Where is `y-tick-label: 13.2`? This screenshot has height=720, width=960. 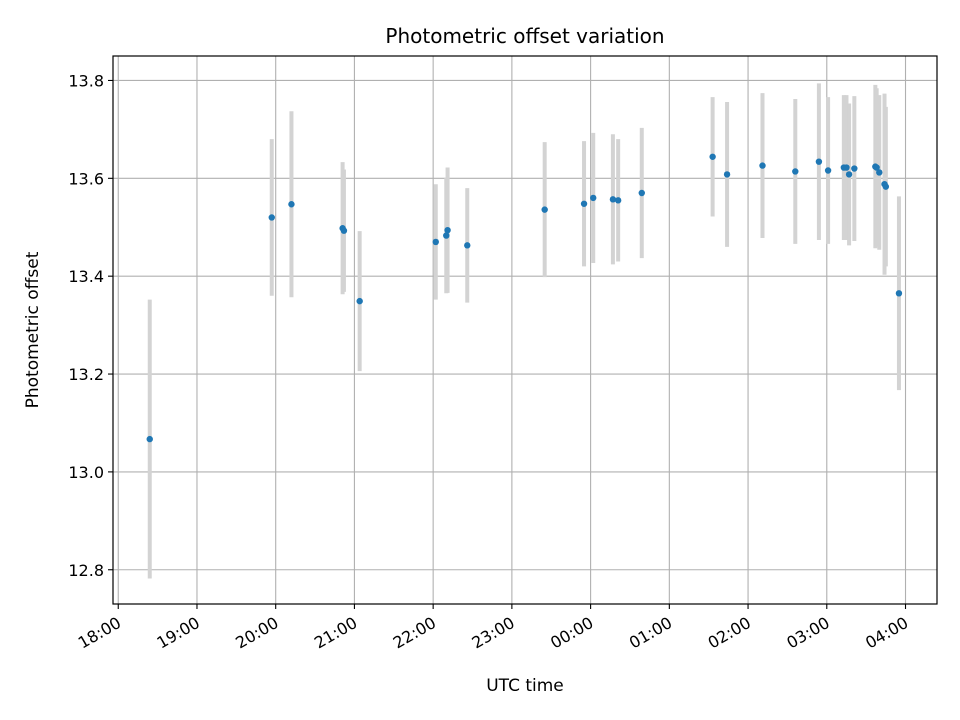 y-tick-label: 13.2 is located at coordinates (86, 374).